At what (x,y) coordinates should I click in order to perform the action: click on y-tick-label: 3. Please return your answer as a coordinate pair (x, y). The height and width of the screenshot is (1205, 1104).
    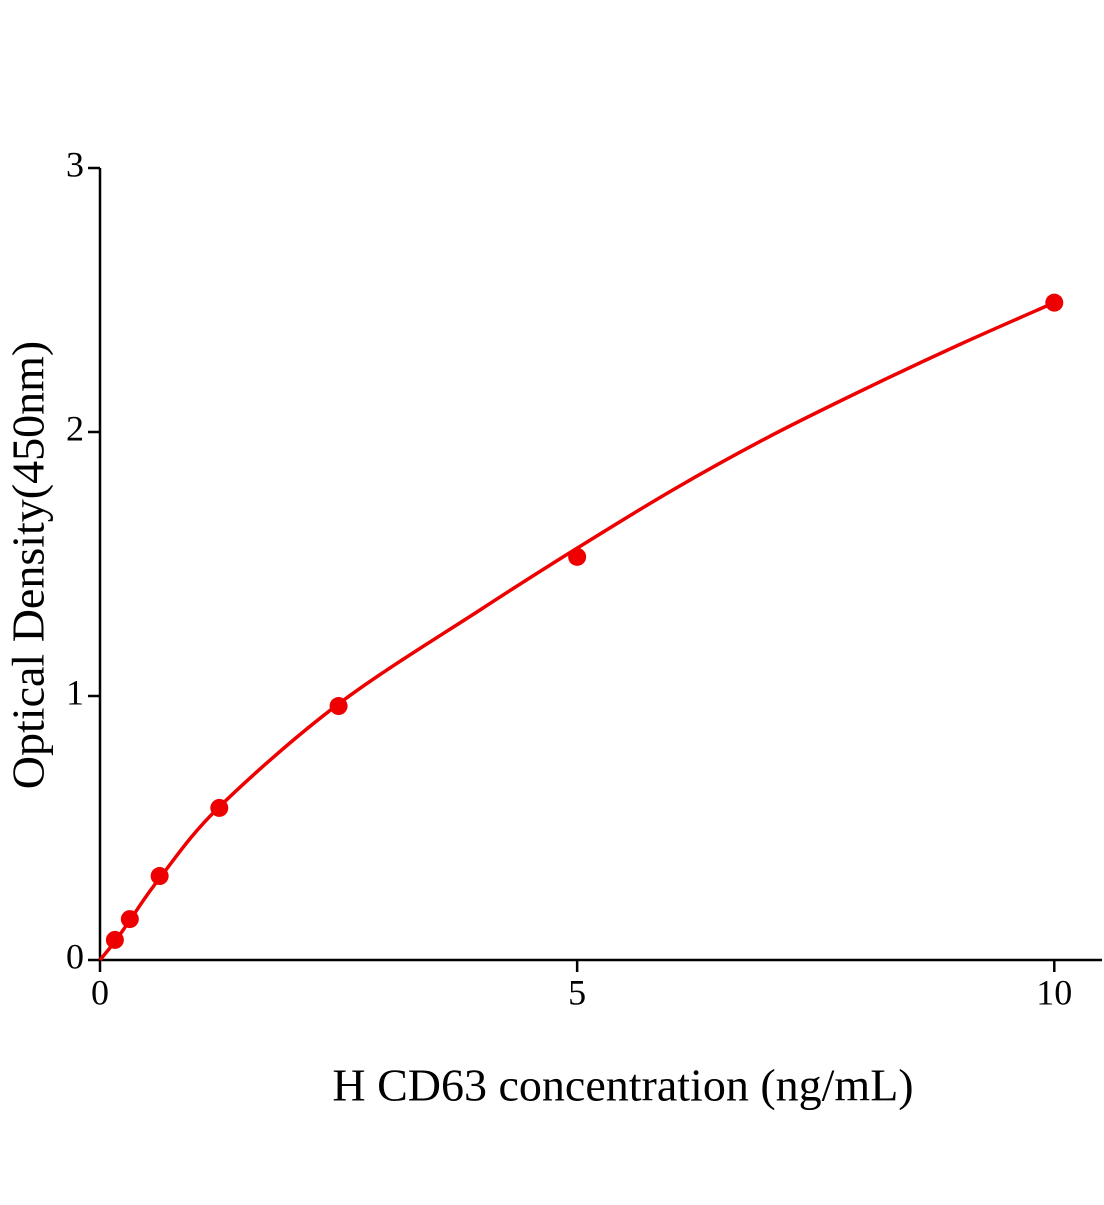
    Looking at the image, I should click on (75, 164).